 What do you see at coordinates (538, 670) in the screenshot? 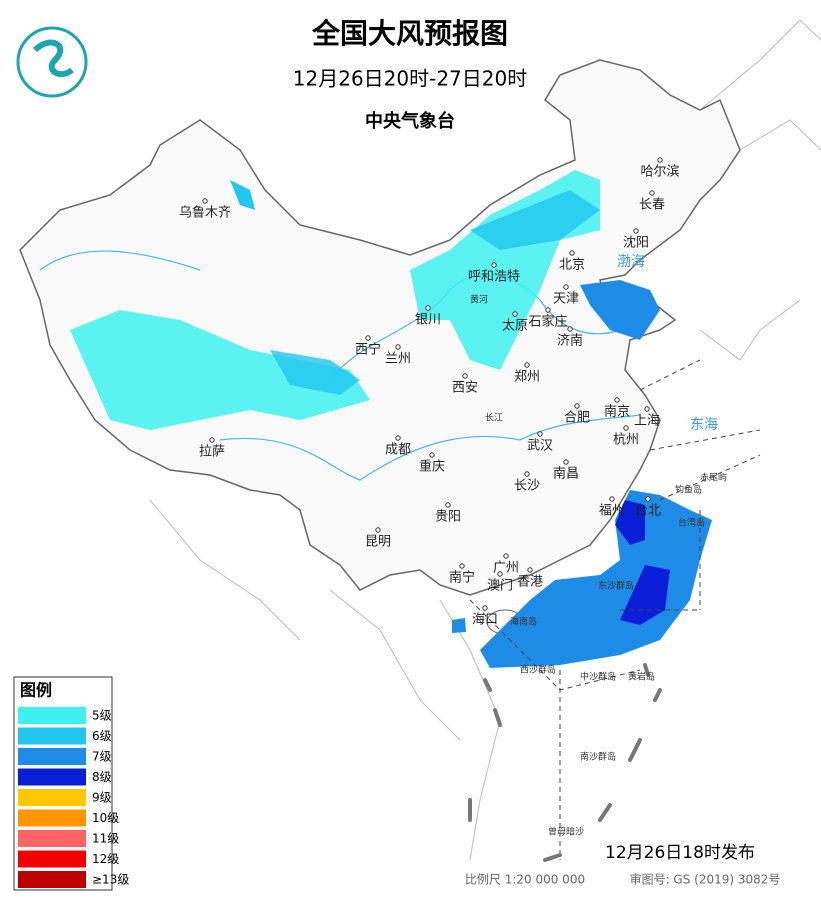
I see `island-label: 西沙群岛` at bounding box center [538, 670].